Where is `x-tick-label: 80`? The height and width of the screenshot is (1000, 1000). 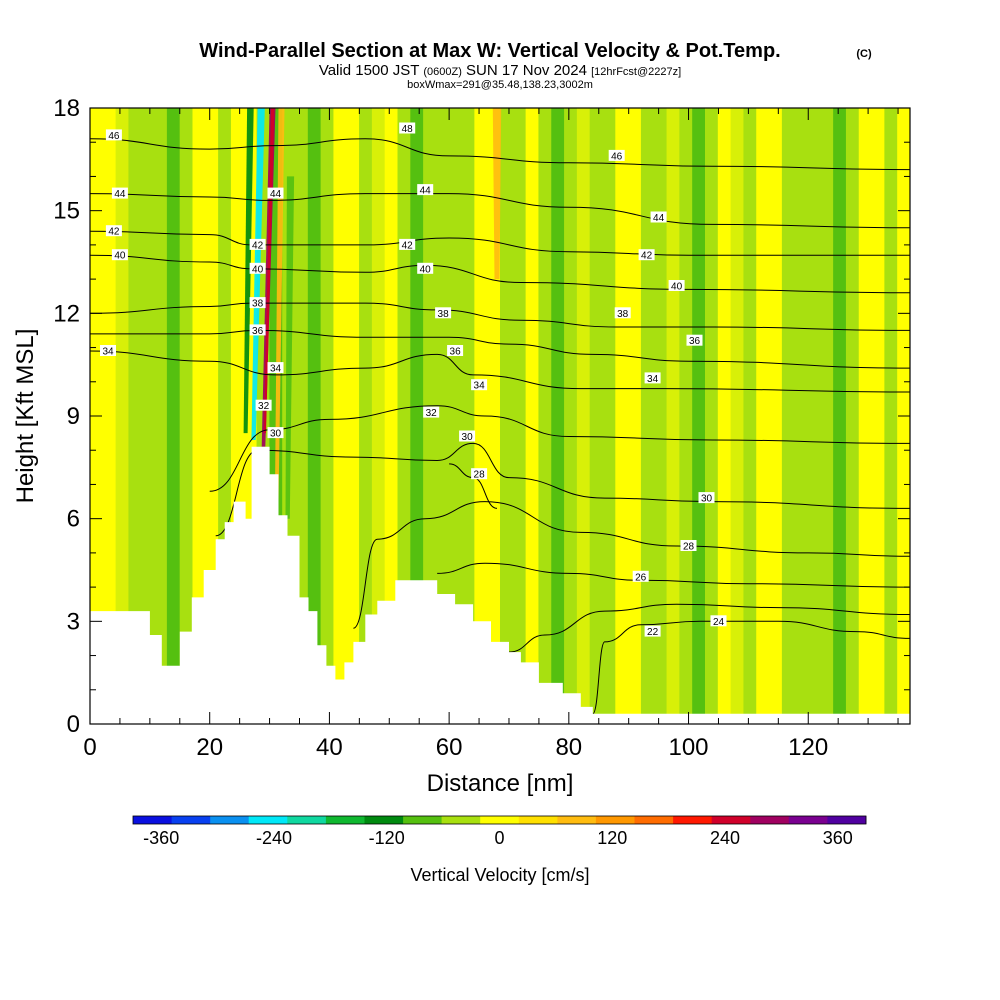
x-tick-label: 80 is located at coordinates (568, 747).